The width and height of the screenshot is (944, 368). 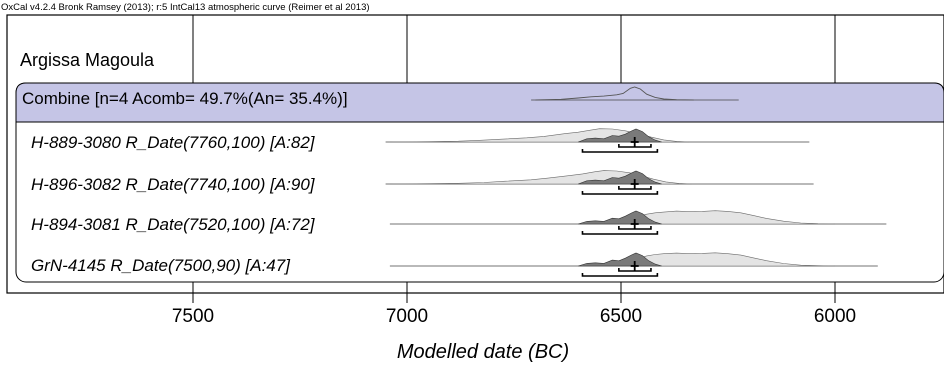 I want to click on row-label: GrN-4145 R_Date(7500,90) [A:47], so click(x=161, y=265).